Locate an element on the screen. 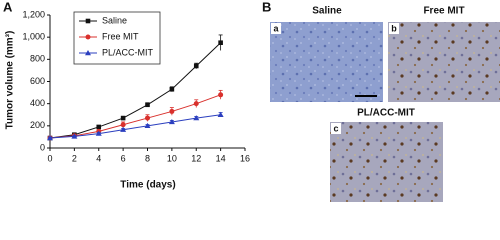  y-tick-label: 200 is located at coordinates (37, 125).